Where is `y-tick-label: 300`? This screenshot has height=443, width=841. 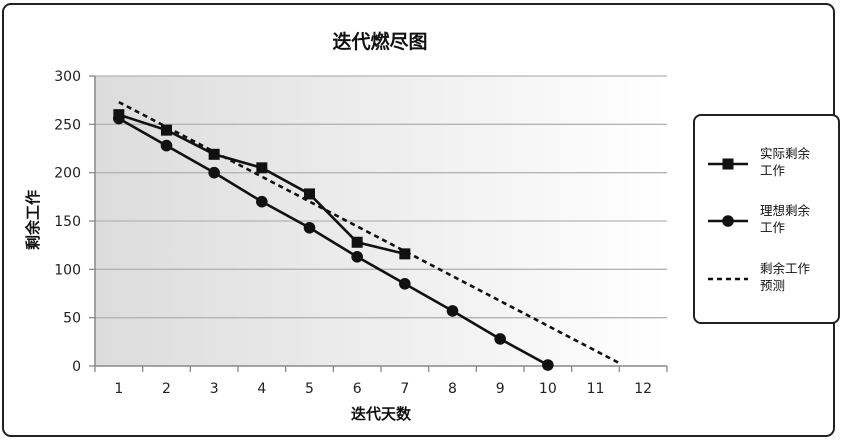 y-tick-label: 300 is located at coordinates (67, 77).